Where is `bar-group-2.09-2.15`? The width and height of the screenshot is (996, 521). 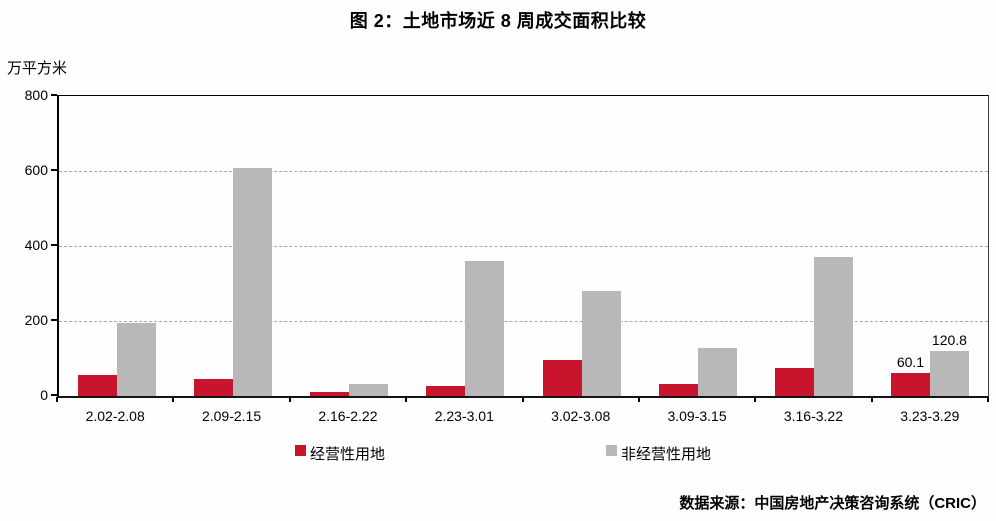
bar-group-2.09-2.15 is located at coordinates (233, 246).